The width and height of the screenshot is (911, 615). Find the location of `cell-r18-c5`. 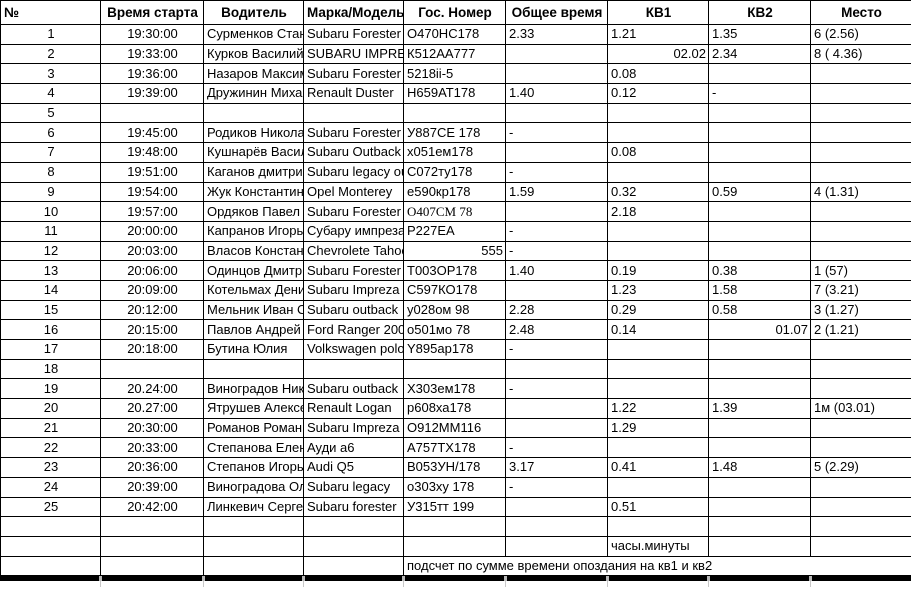

cell-r18-c5 is located at coordinates (556, 369).